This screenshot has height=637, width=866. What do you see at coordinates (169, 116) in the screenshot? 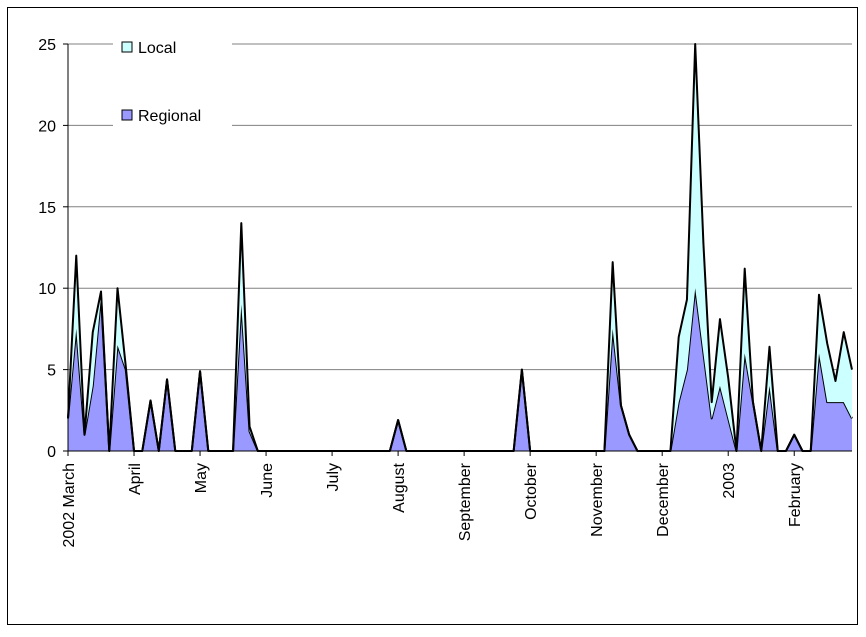
I see `legend-label: Regional` at bounding box center [169, 116].